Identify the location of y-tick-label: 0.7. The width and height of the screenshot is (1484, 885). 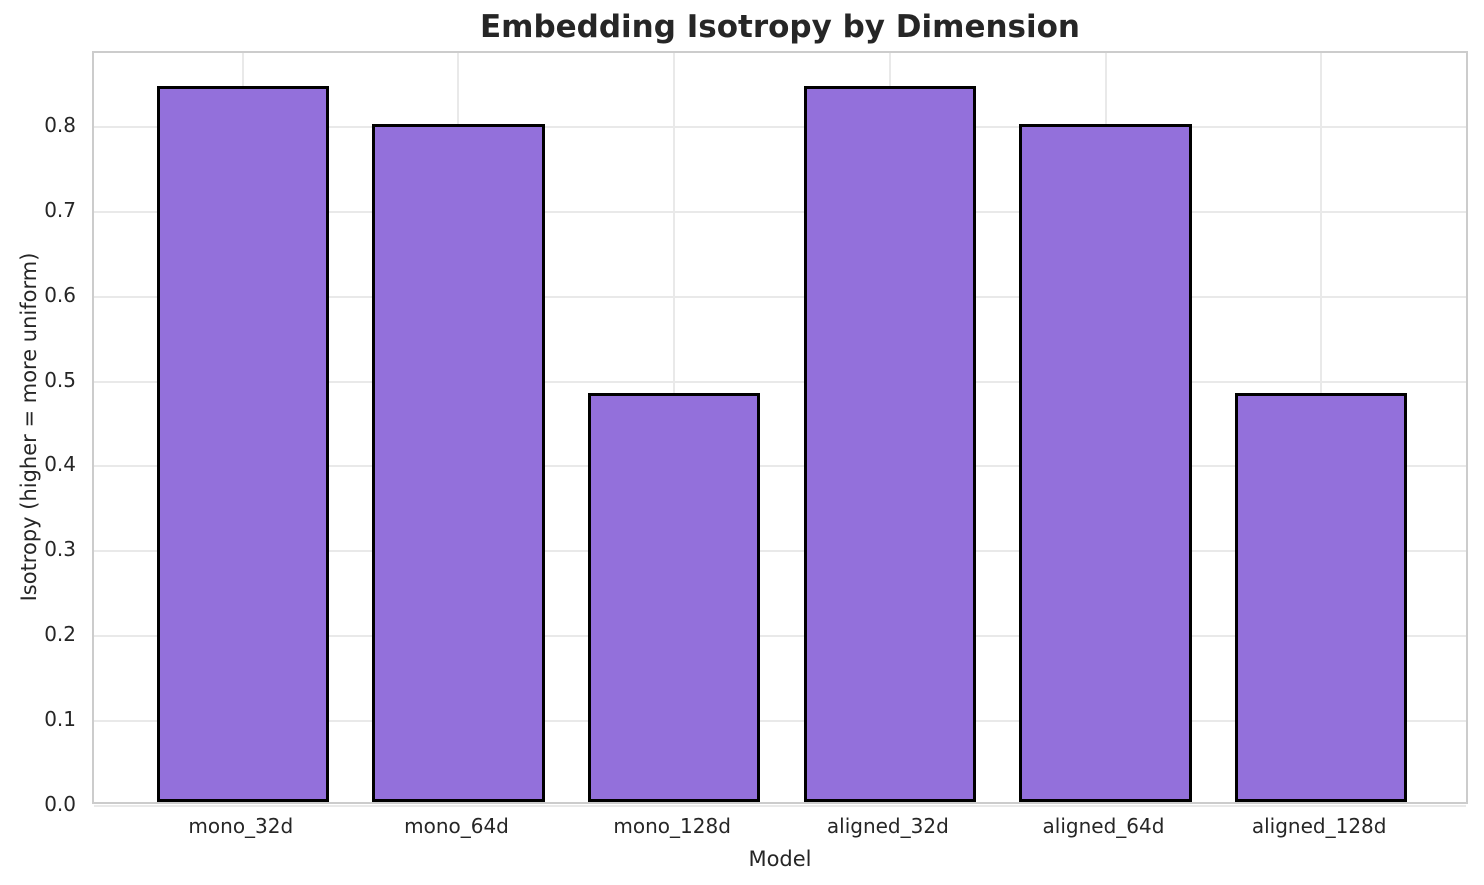
(60, 209).